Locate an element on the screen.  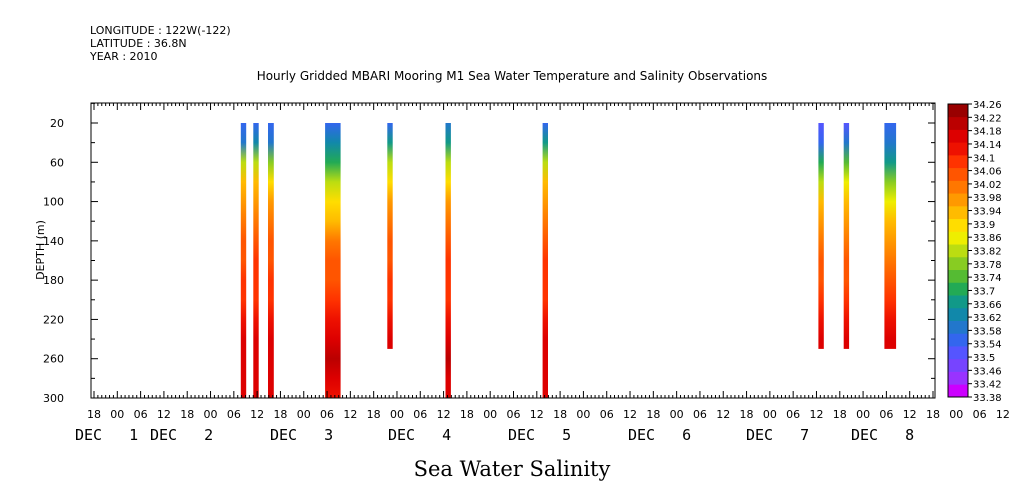
x-day-label: DEC 4 is located at coordinates (419, 435).